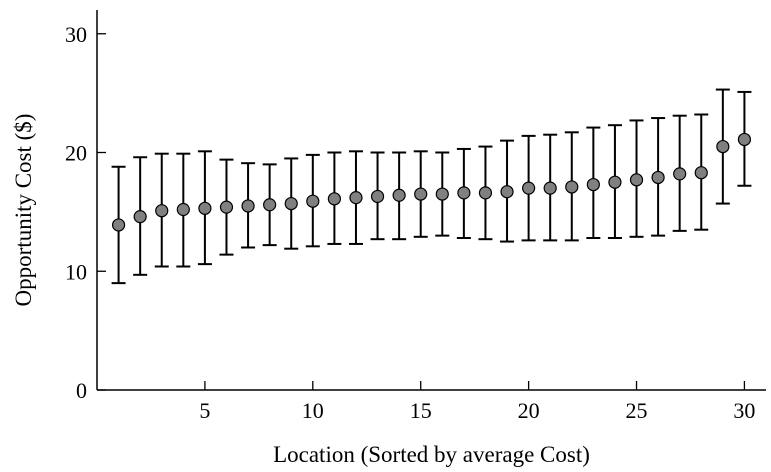 Image resolution: width=771 pixels, height=472 pixels. I want to click on y-tick-label: 20, so click(76, 153).